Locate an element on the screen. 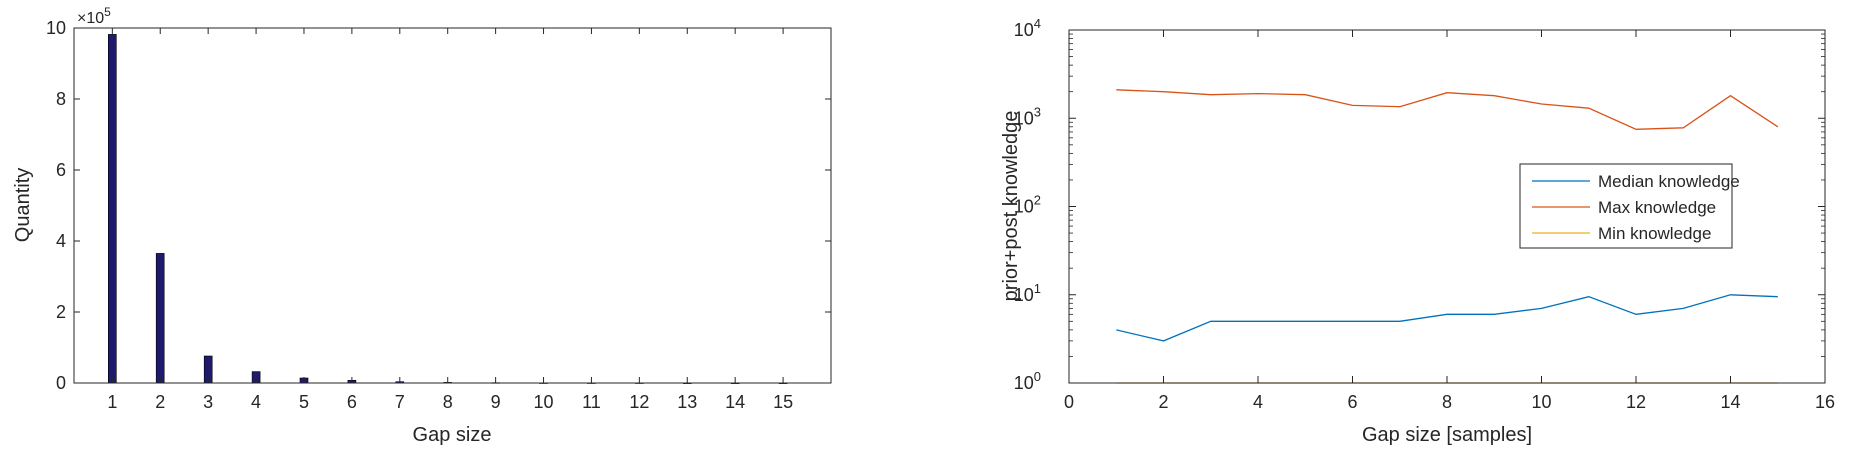  x-tick-label: 0 is located at coordinates (1069, 402).